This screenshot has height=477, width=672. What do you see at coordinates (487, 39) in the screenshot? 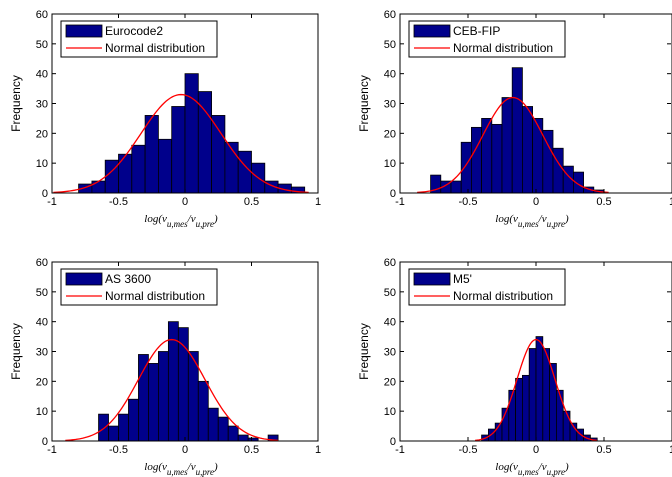
I see `legend-box` at bounding box center [487, 39].